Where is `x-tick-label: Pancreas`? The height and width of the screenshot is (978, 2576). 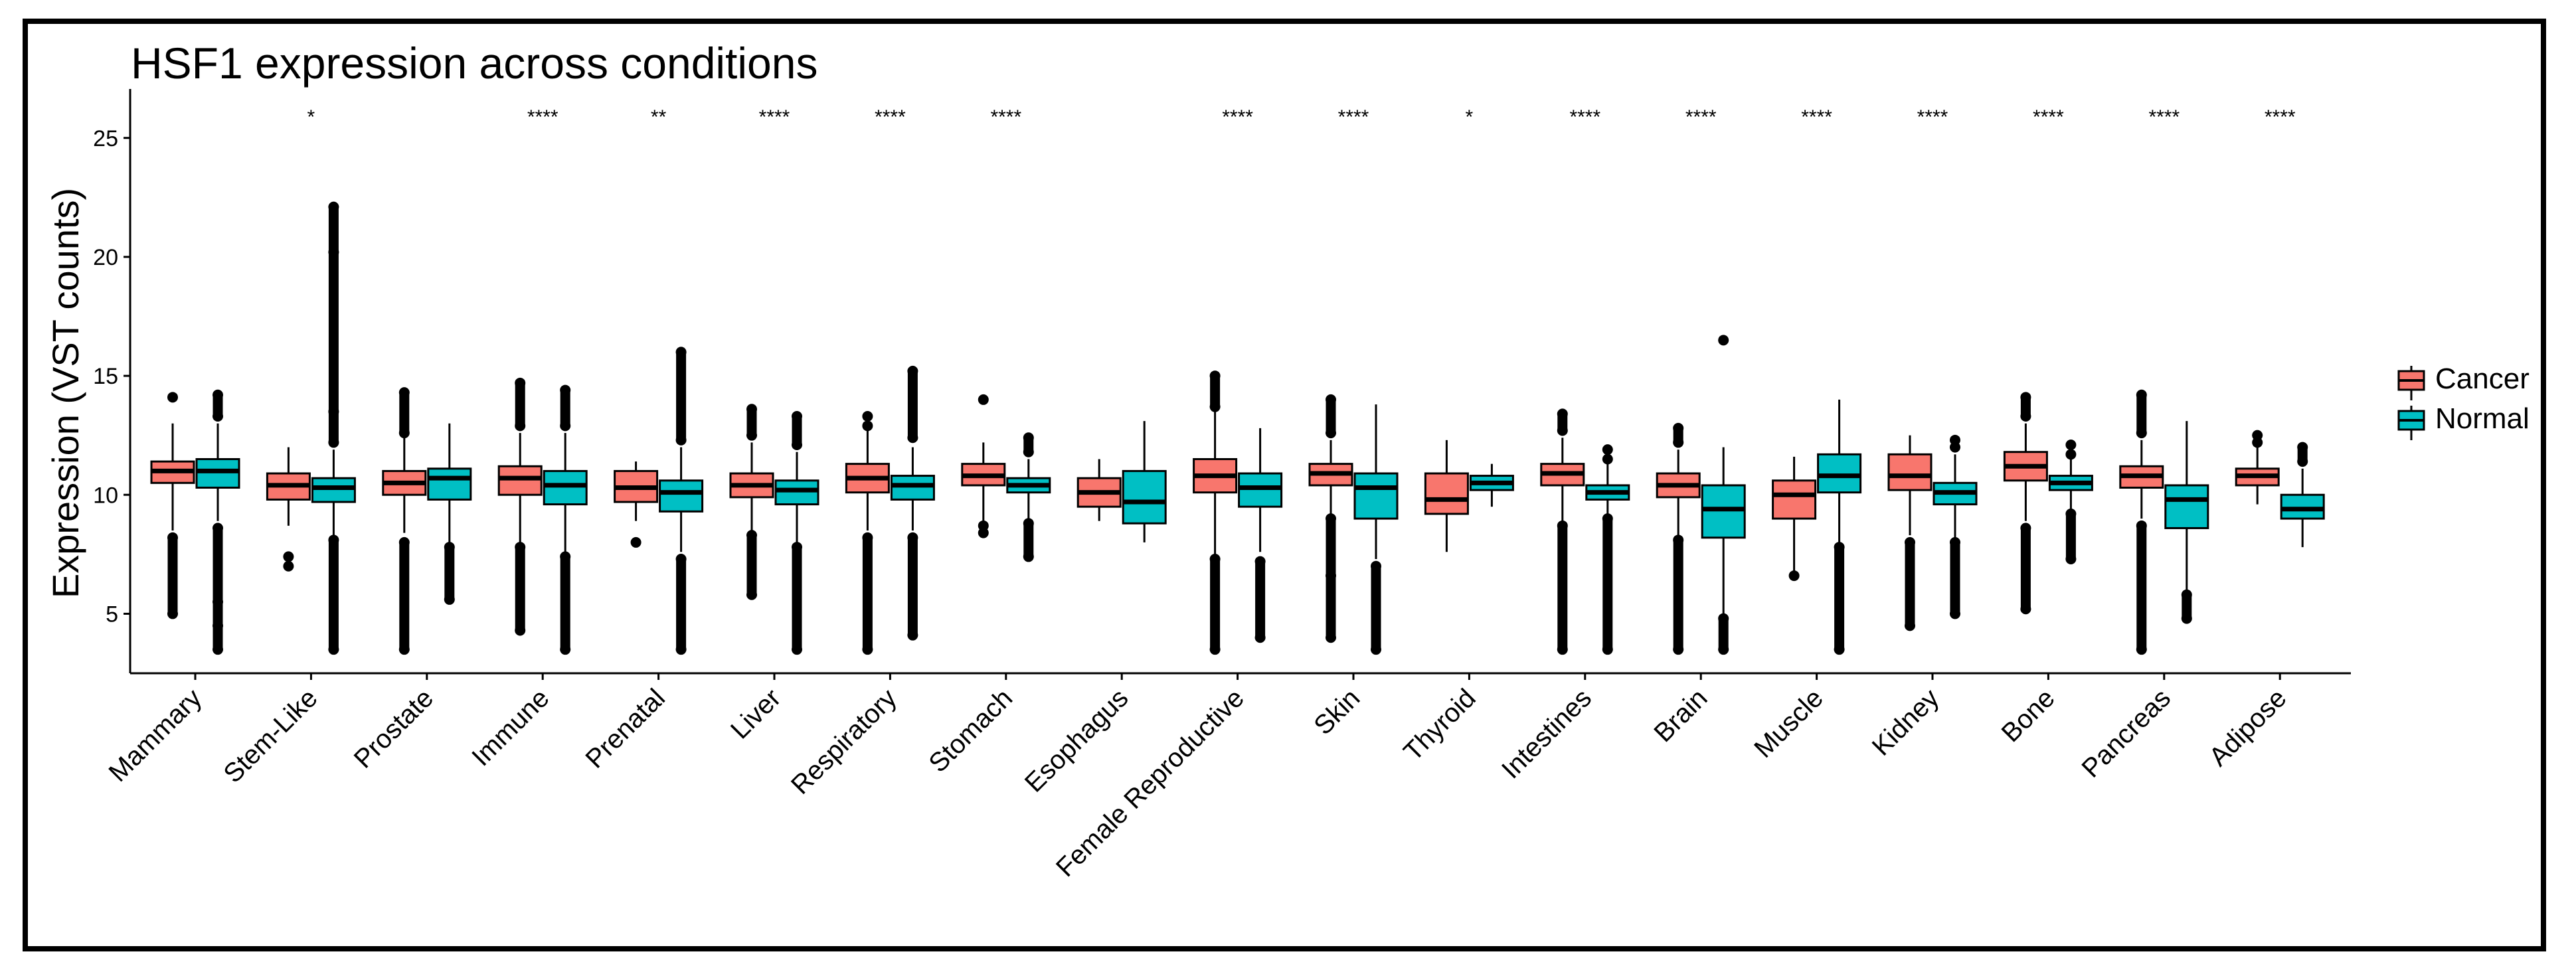 x-tick-label: Pancreas is located at coordinates (2127, 733).